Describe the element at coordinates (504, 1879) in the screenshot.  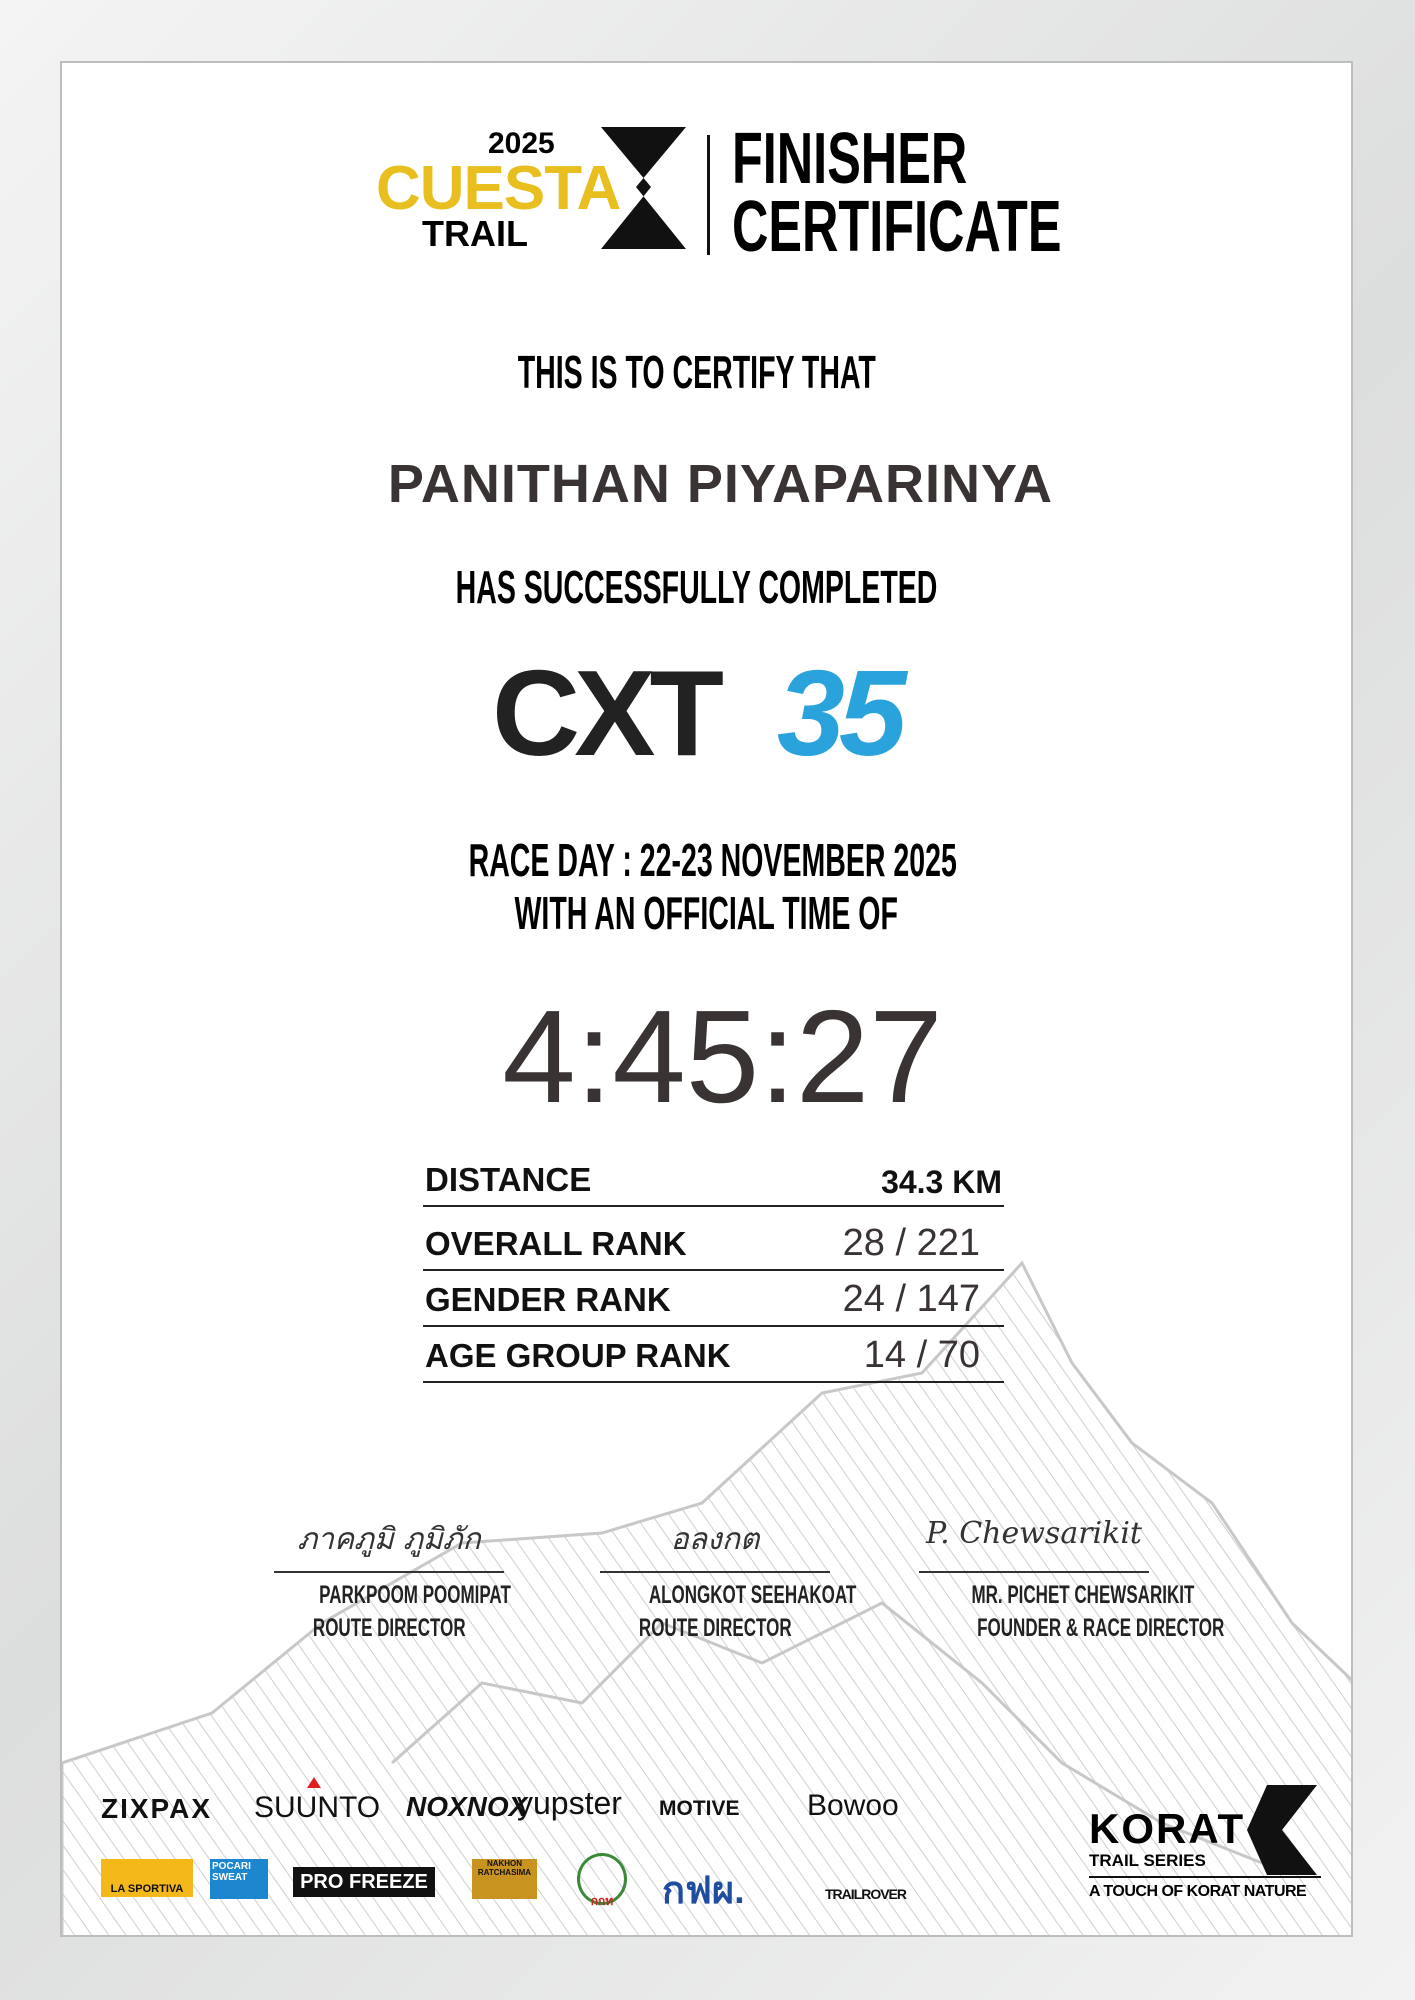
I see `sponsor-nakhon-ratchasima: NAKHON RATCHASIMA` at that location.